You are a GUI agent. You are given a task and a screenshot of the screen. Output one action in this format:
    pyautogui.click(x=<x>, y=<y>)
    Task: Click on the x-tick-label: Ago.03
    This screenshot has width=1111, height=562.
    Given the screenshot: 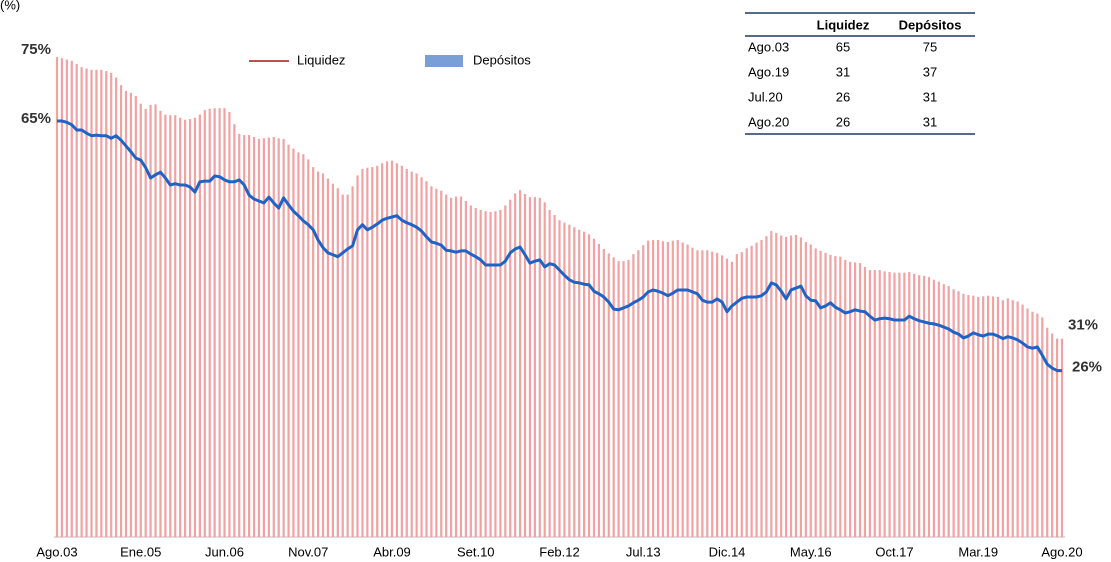 What is the action you would take?
    pyautogui.click(x=56, y=551)
    